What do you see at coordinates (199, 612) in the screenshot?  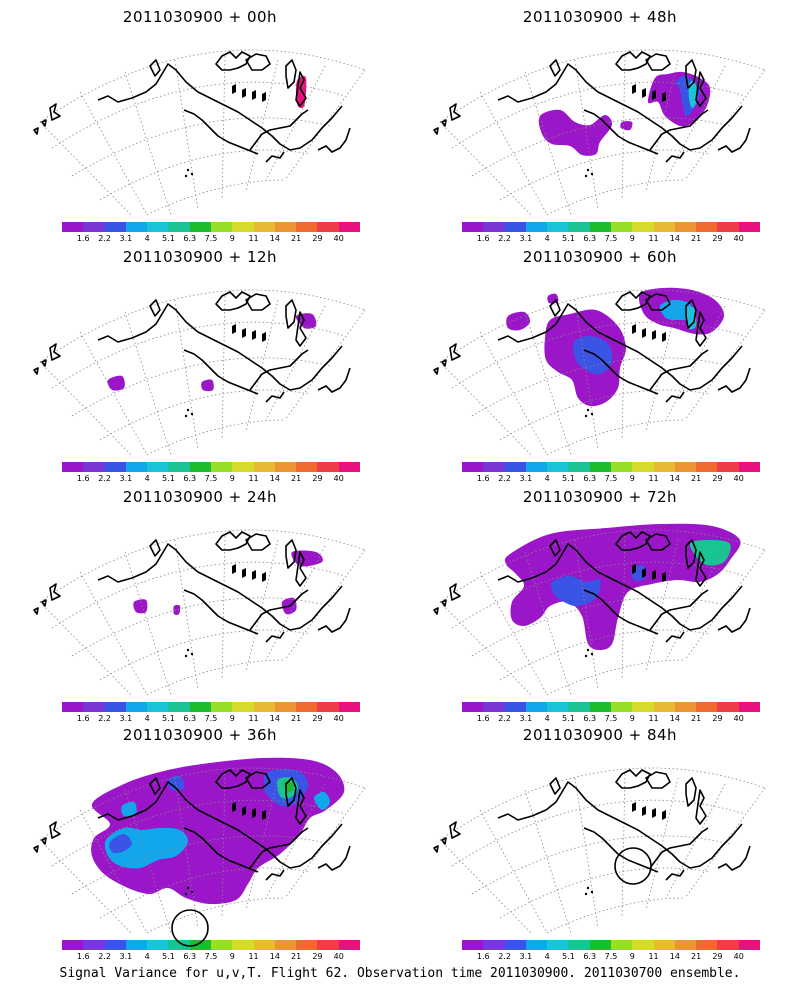 I see `polar-stereographic-map` at bounding box center [199, 612].